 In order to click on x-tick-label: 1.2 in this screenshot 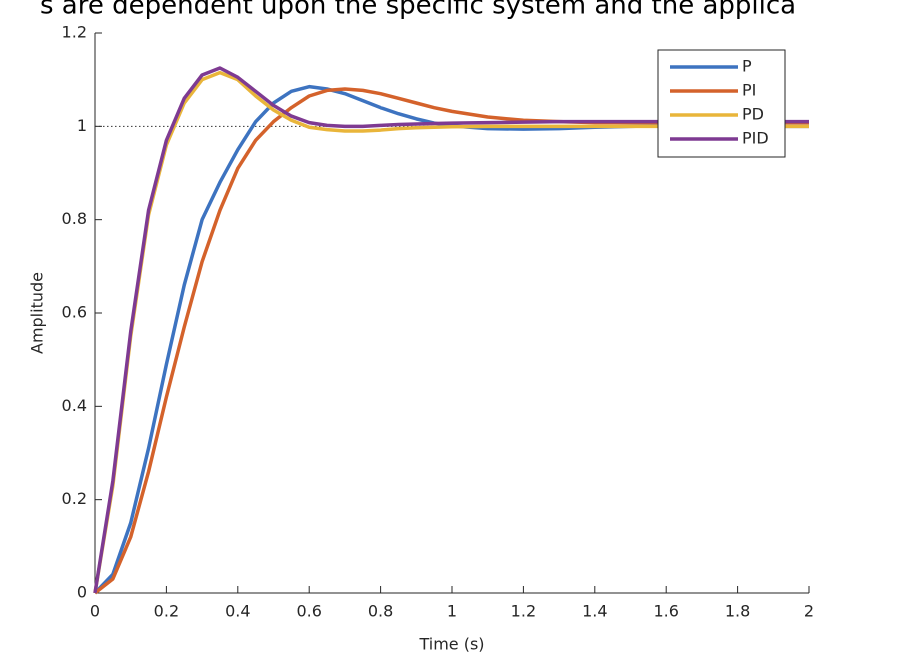, I will do `click(523, 611)`.